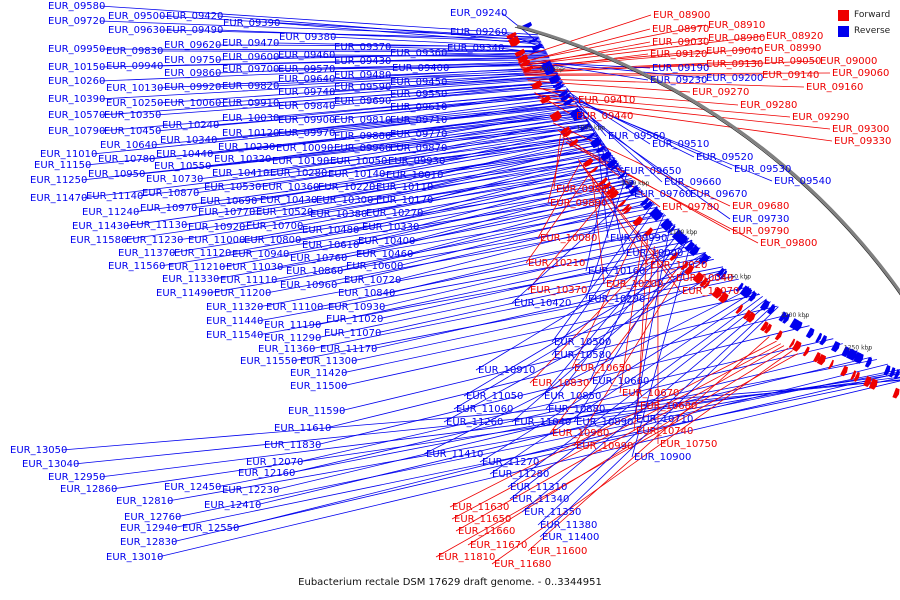 Image resolution: width=900 pixels, height=600 pixels. Describe the element at coordinates (192, 45) in the screenshot. I see `gene-label: EUR_09620` at that location.